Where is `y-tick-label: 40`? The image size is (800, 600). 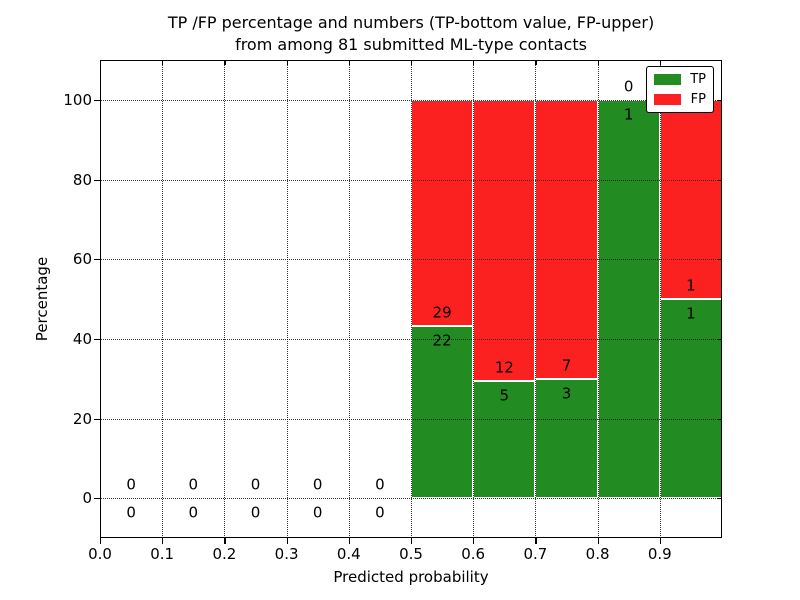 y-tick-label: 40 is located at coordinates (82, 338).